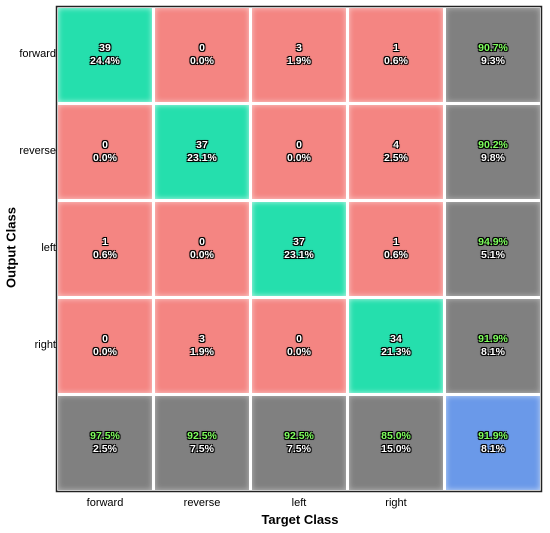 The height and width of the screenshot is (533, 550). I want to click on matrix-cell: 39 24.4%, so click(105, 55).